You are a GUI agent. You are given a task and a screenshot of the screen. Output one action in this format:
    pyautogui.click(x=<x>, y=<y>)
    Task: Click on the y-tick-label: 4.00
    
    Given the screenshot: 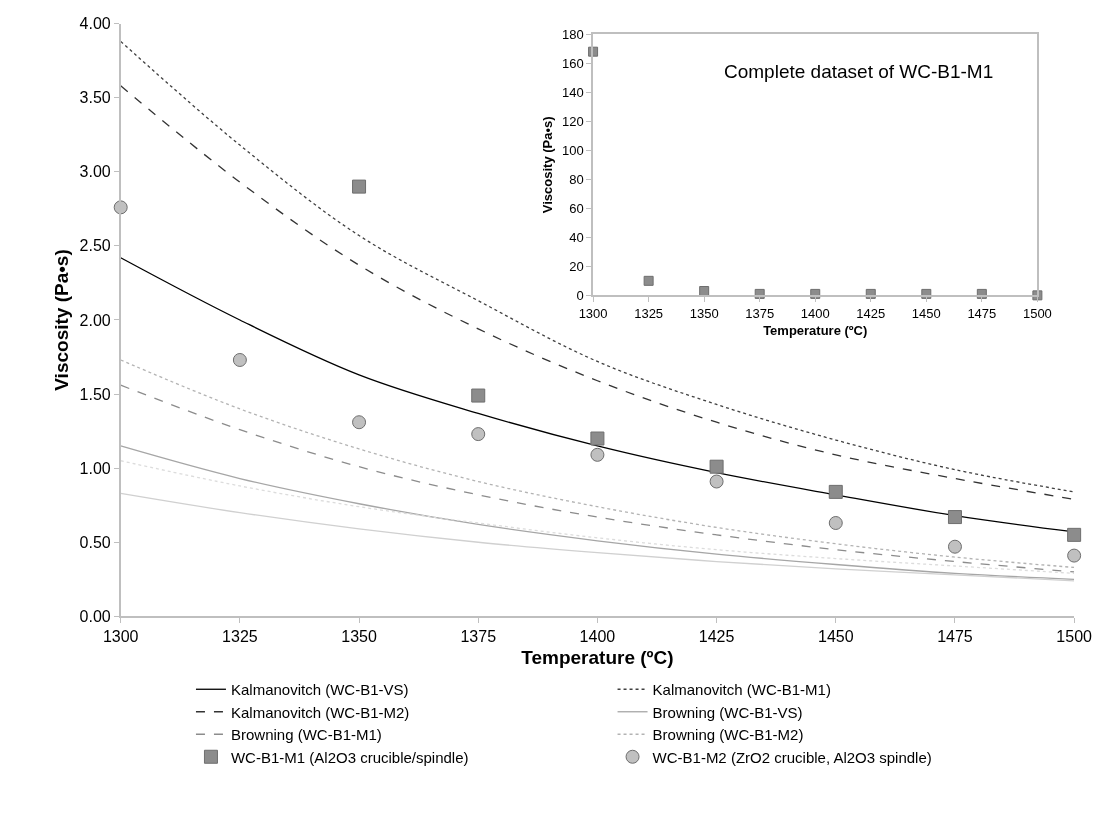 What is the action you would take?
    pyautogui.click(x=95, y=24)
    